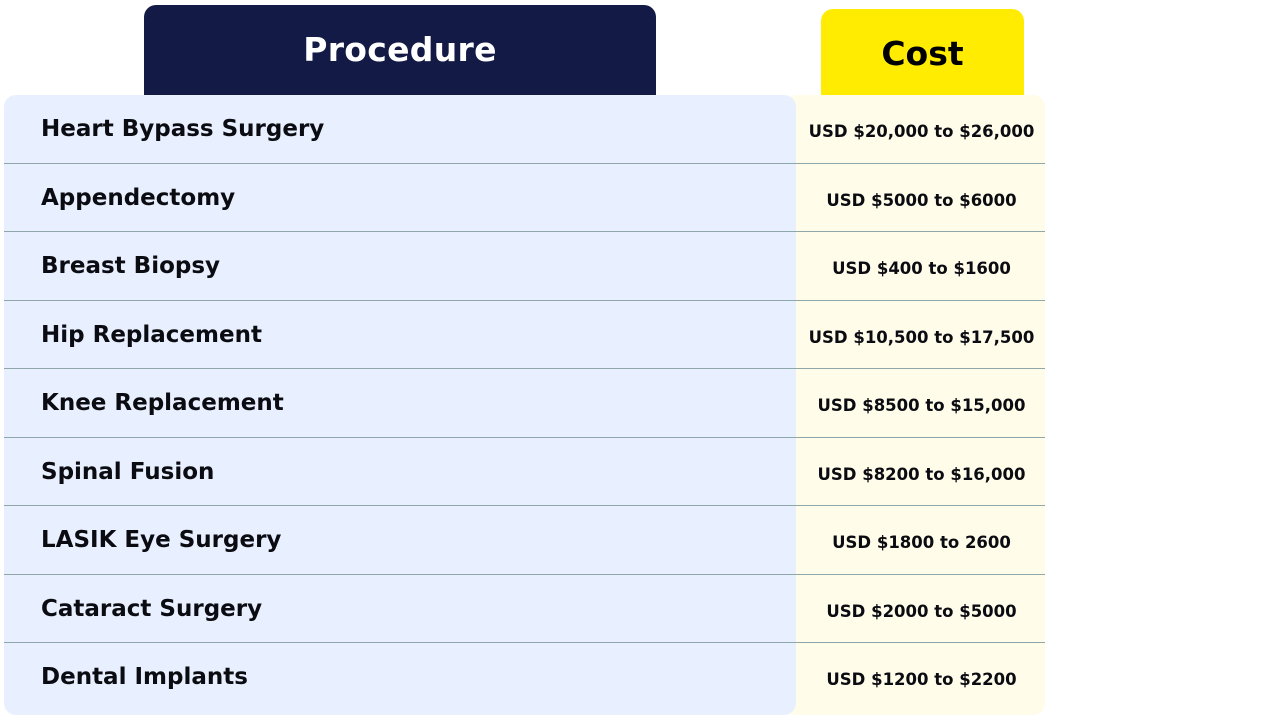 This screenshot has width=1280, height=720. I want to click on procedure-cost: USD $10,500 to $17,500, so click(921, 337).